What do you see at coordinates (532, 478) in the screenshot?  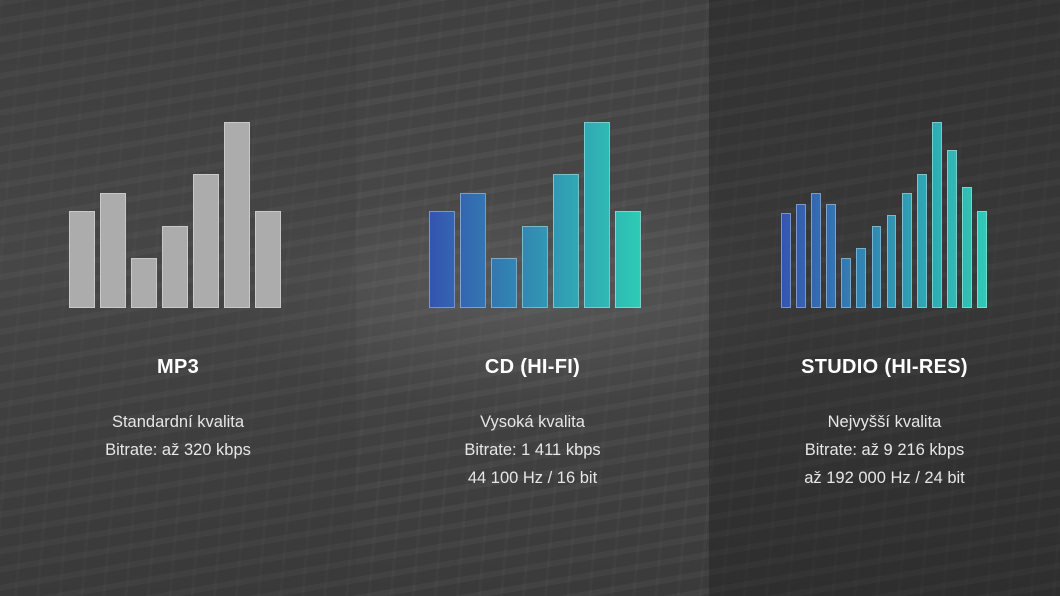 I see `sample-rate-label: 44 100 Hz / 16 bit` at bounding box center [532, 478].